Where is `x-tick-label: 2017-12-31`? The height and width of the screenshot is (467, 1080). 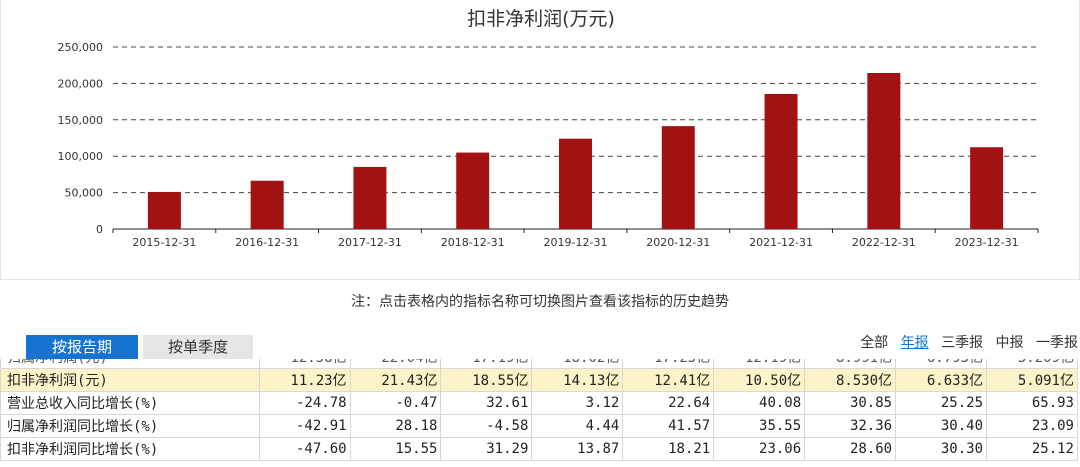
x-tick-label: 2017-12-31 is located at coordinates (370, 242).